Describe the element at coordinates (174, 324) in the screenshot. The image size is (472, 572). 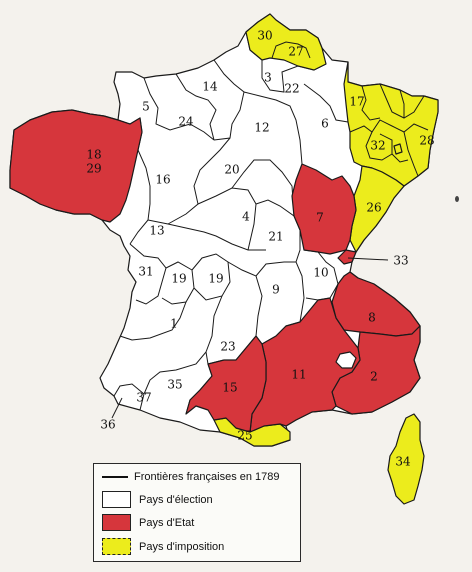
I see `label-1: 1` at that location.